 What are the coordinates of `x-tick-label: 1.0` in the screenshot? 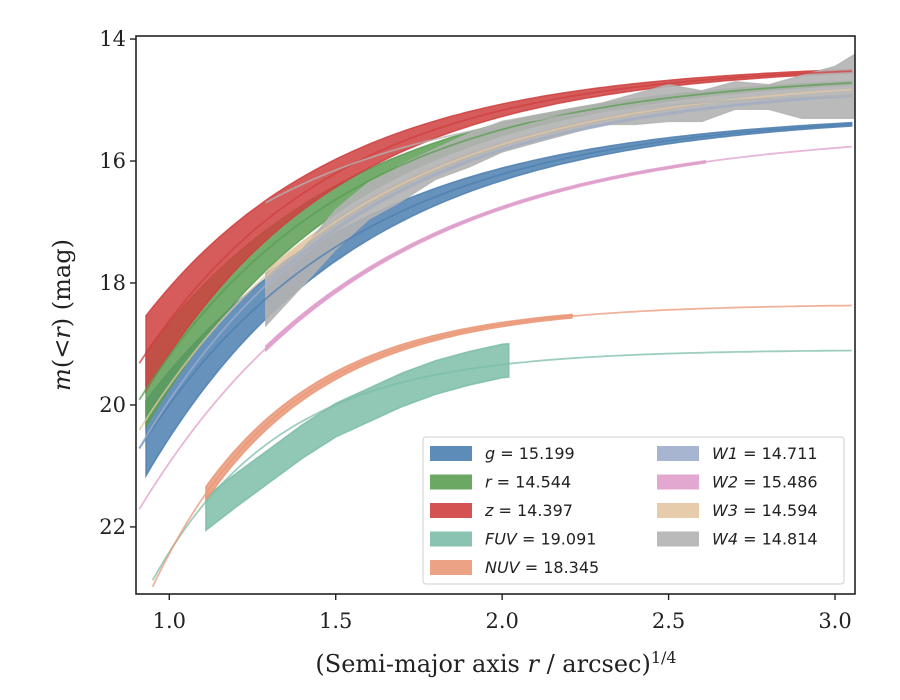 It's located at (169, 621).